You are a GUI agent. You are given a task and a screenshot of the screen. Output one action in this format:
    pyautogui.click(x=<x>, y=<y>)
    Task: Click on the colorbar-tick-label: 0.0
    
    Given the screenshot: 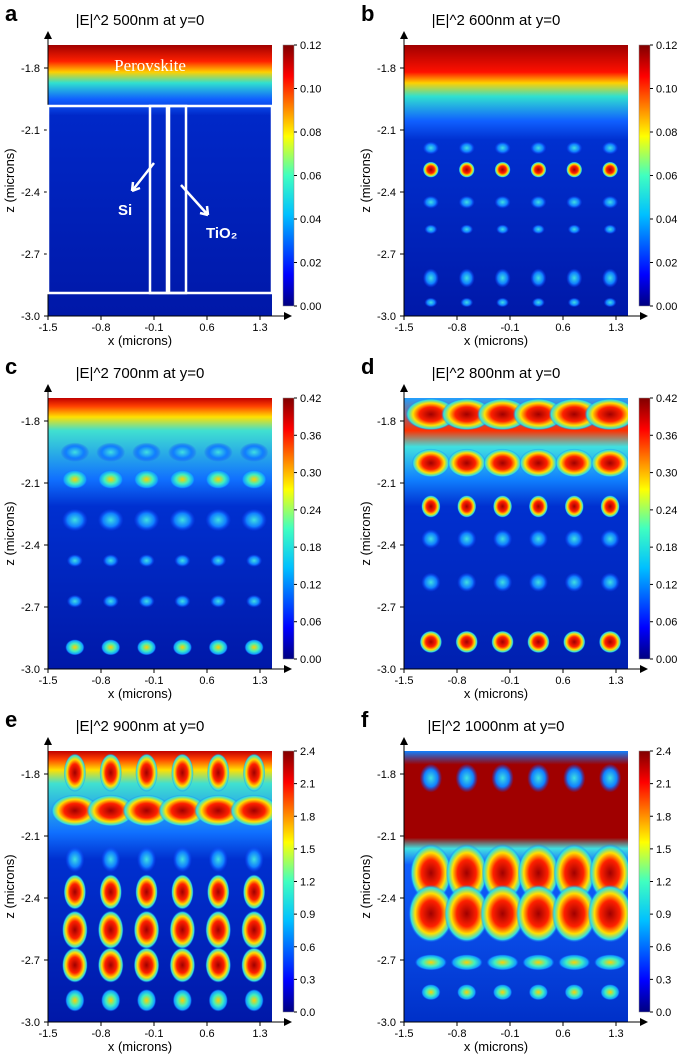 What is the action you would take?
    pyautogui.click(x=307, y=1013)
    